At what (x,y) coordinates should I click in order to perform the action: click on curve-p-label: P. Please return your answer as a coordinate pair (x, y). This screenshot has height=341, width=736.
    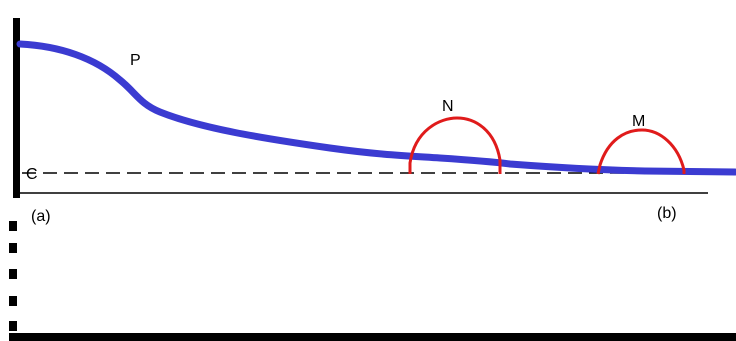
    Looking at the image, I should click on (135, 60).